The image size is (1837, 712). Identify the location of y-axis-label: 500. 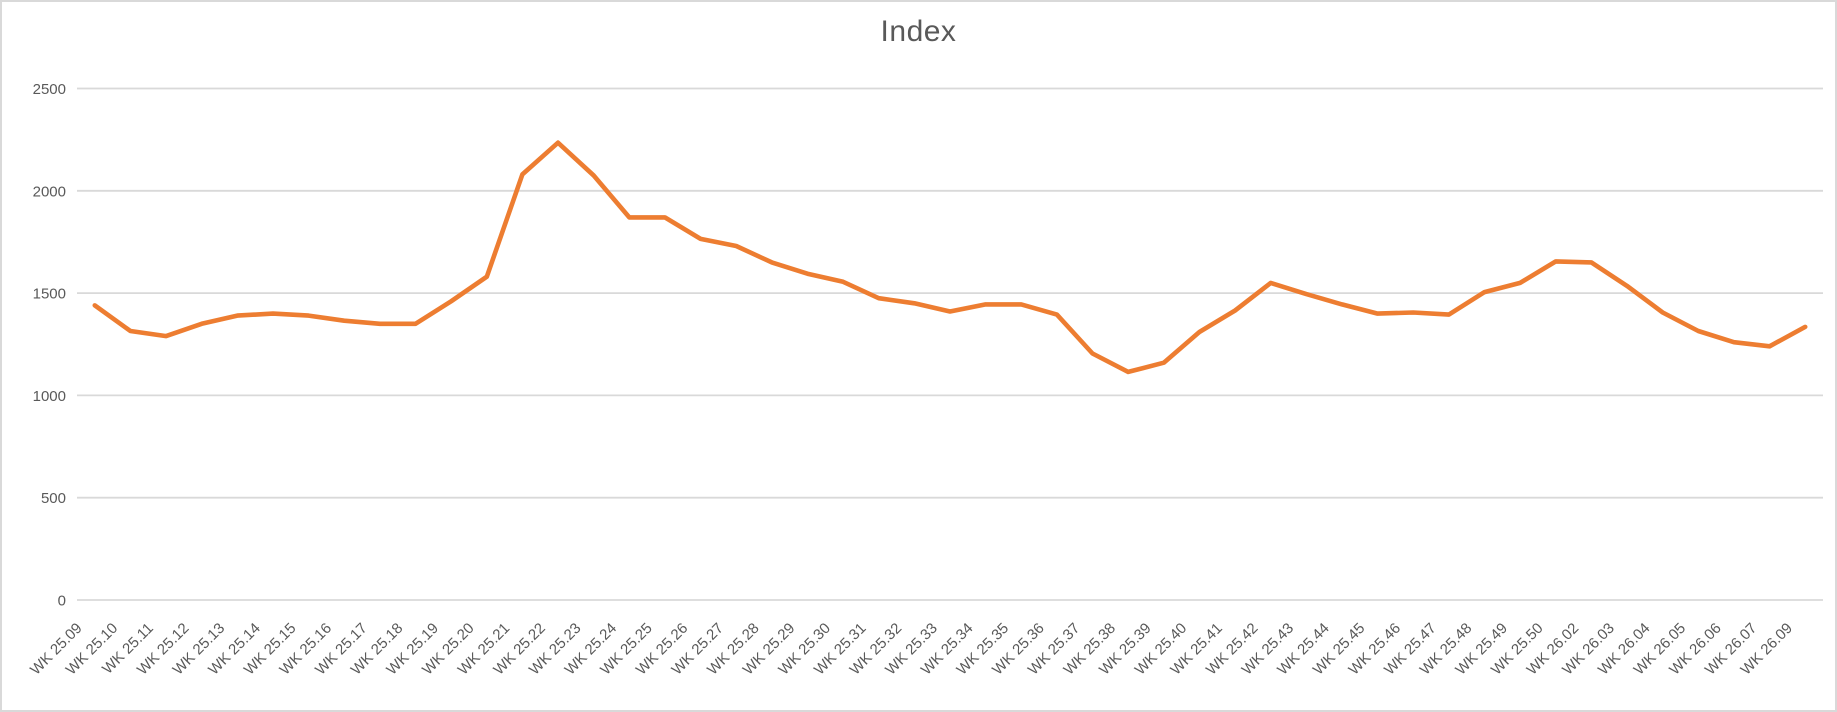
(53, 498).